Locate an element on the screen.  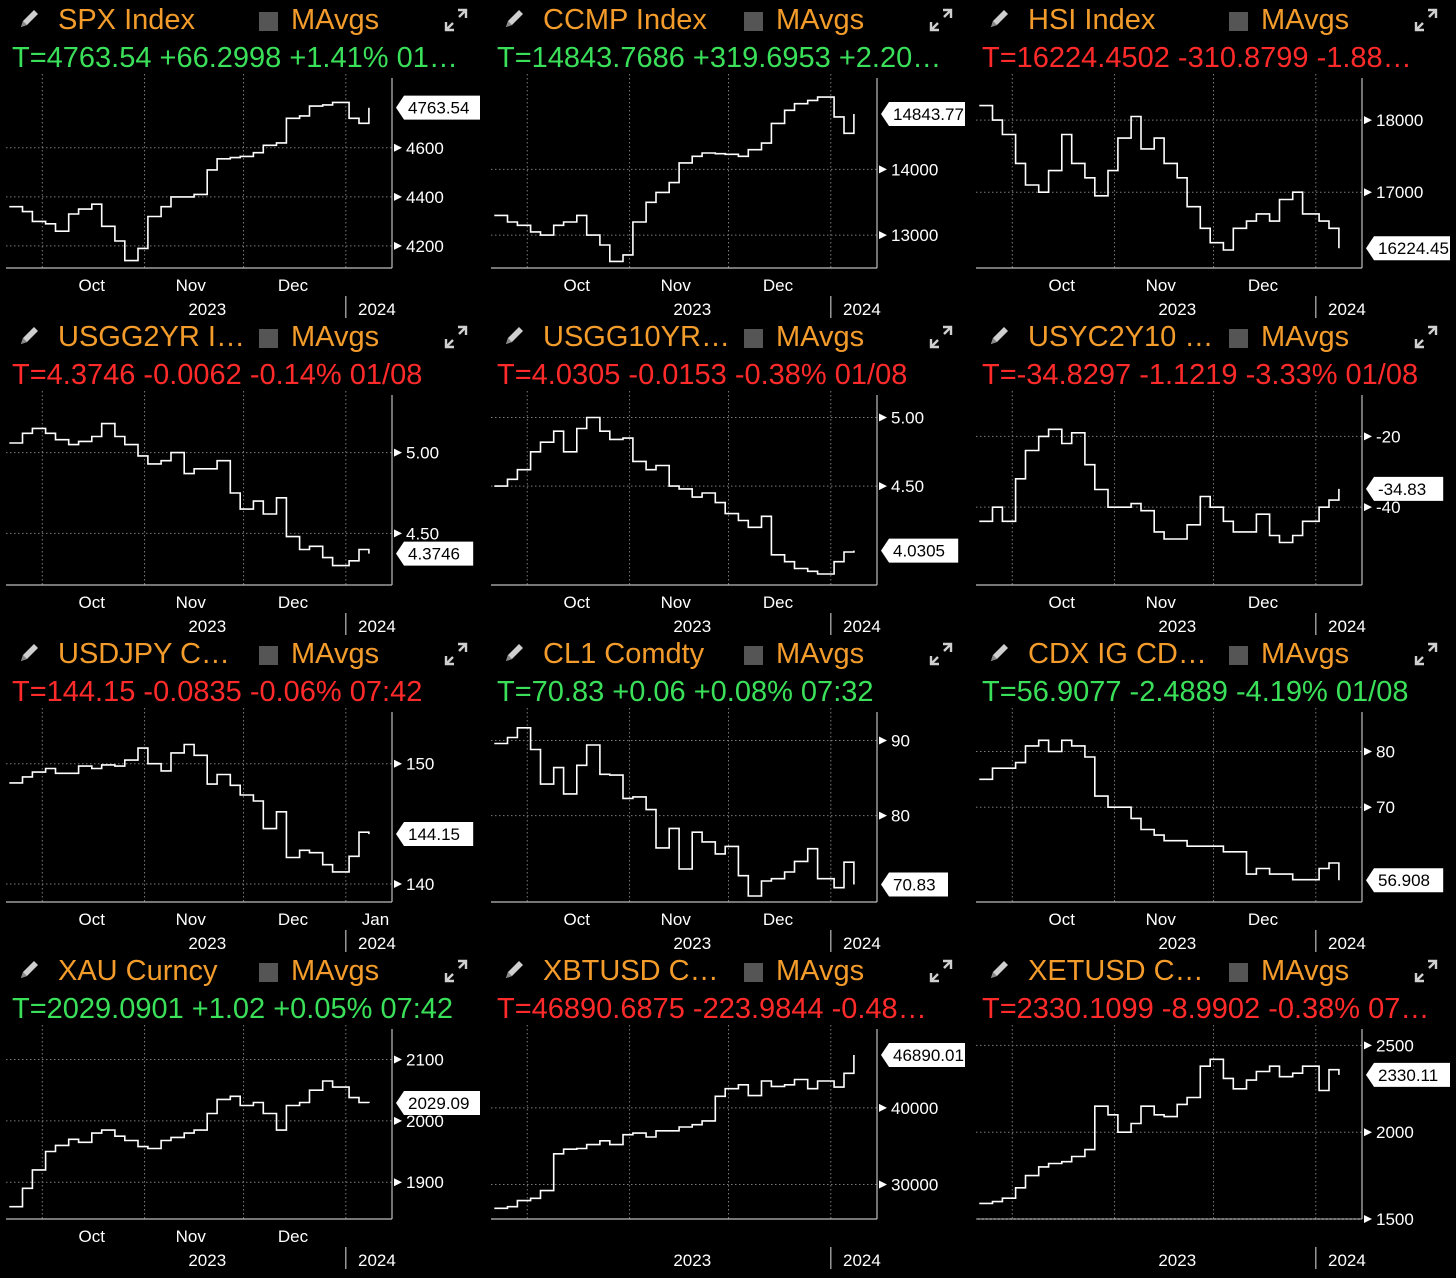
price-chart: 5.00 4.50 Oct Nov Dec 2023 2024 4.0305 is located at coordinates (725, 476).